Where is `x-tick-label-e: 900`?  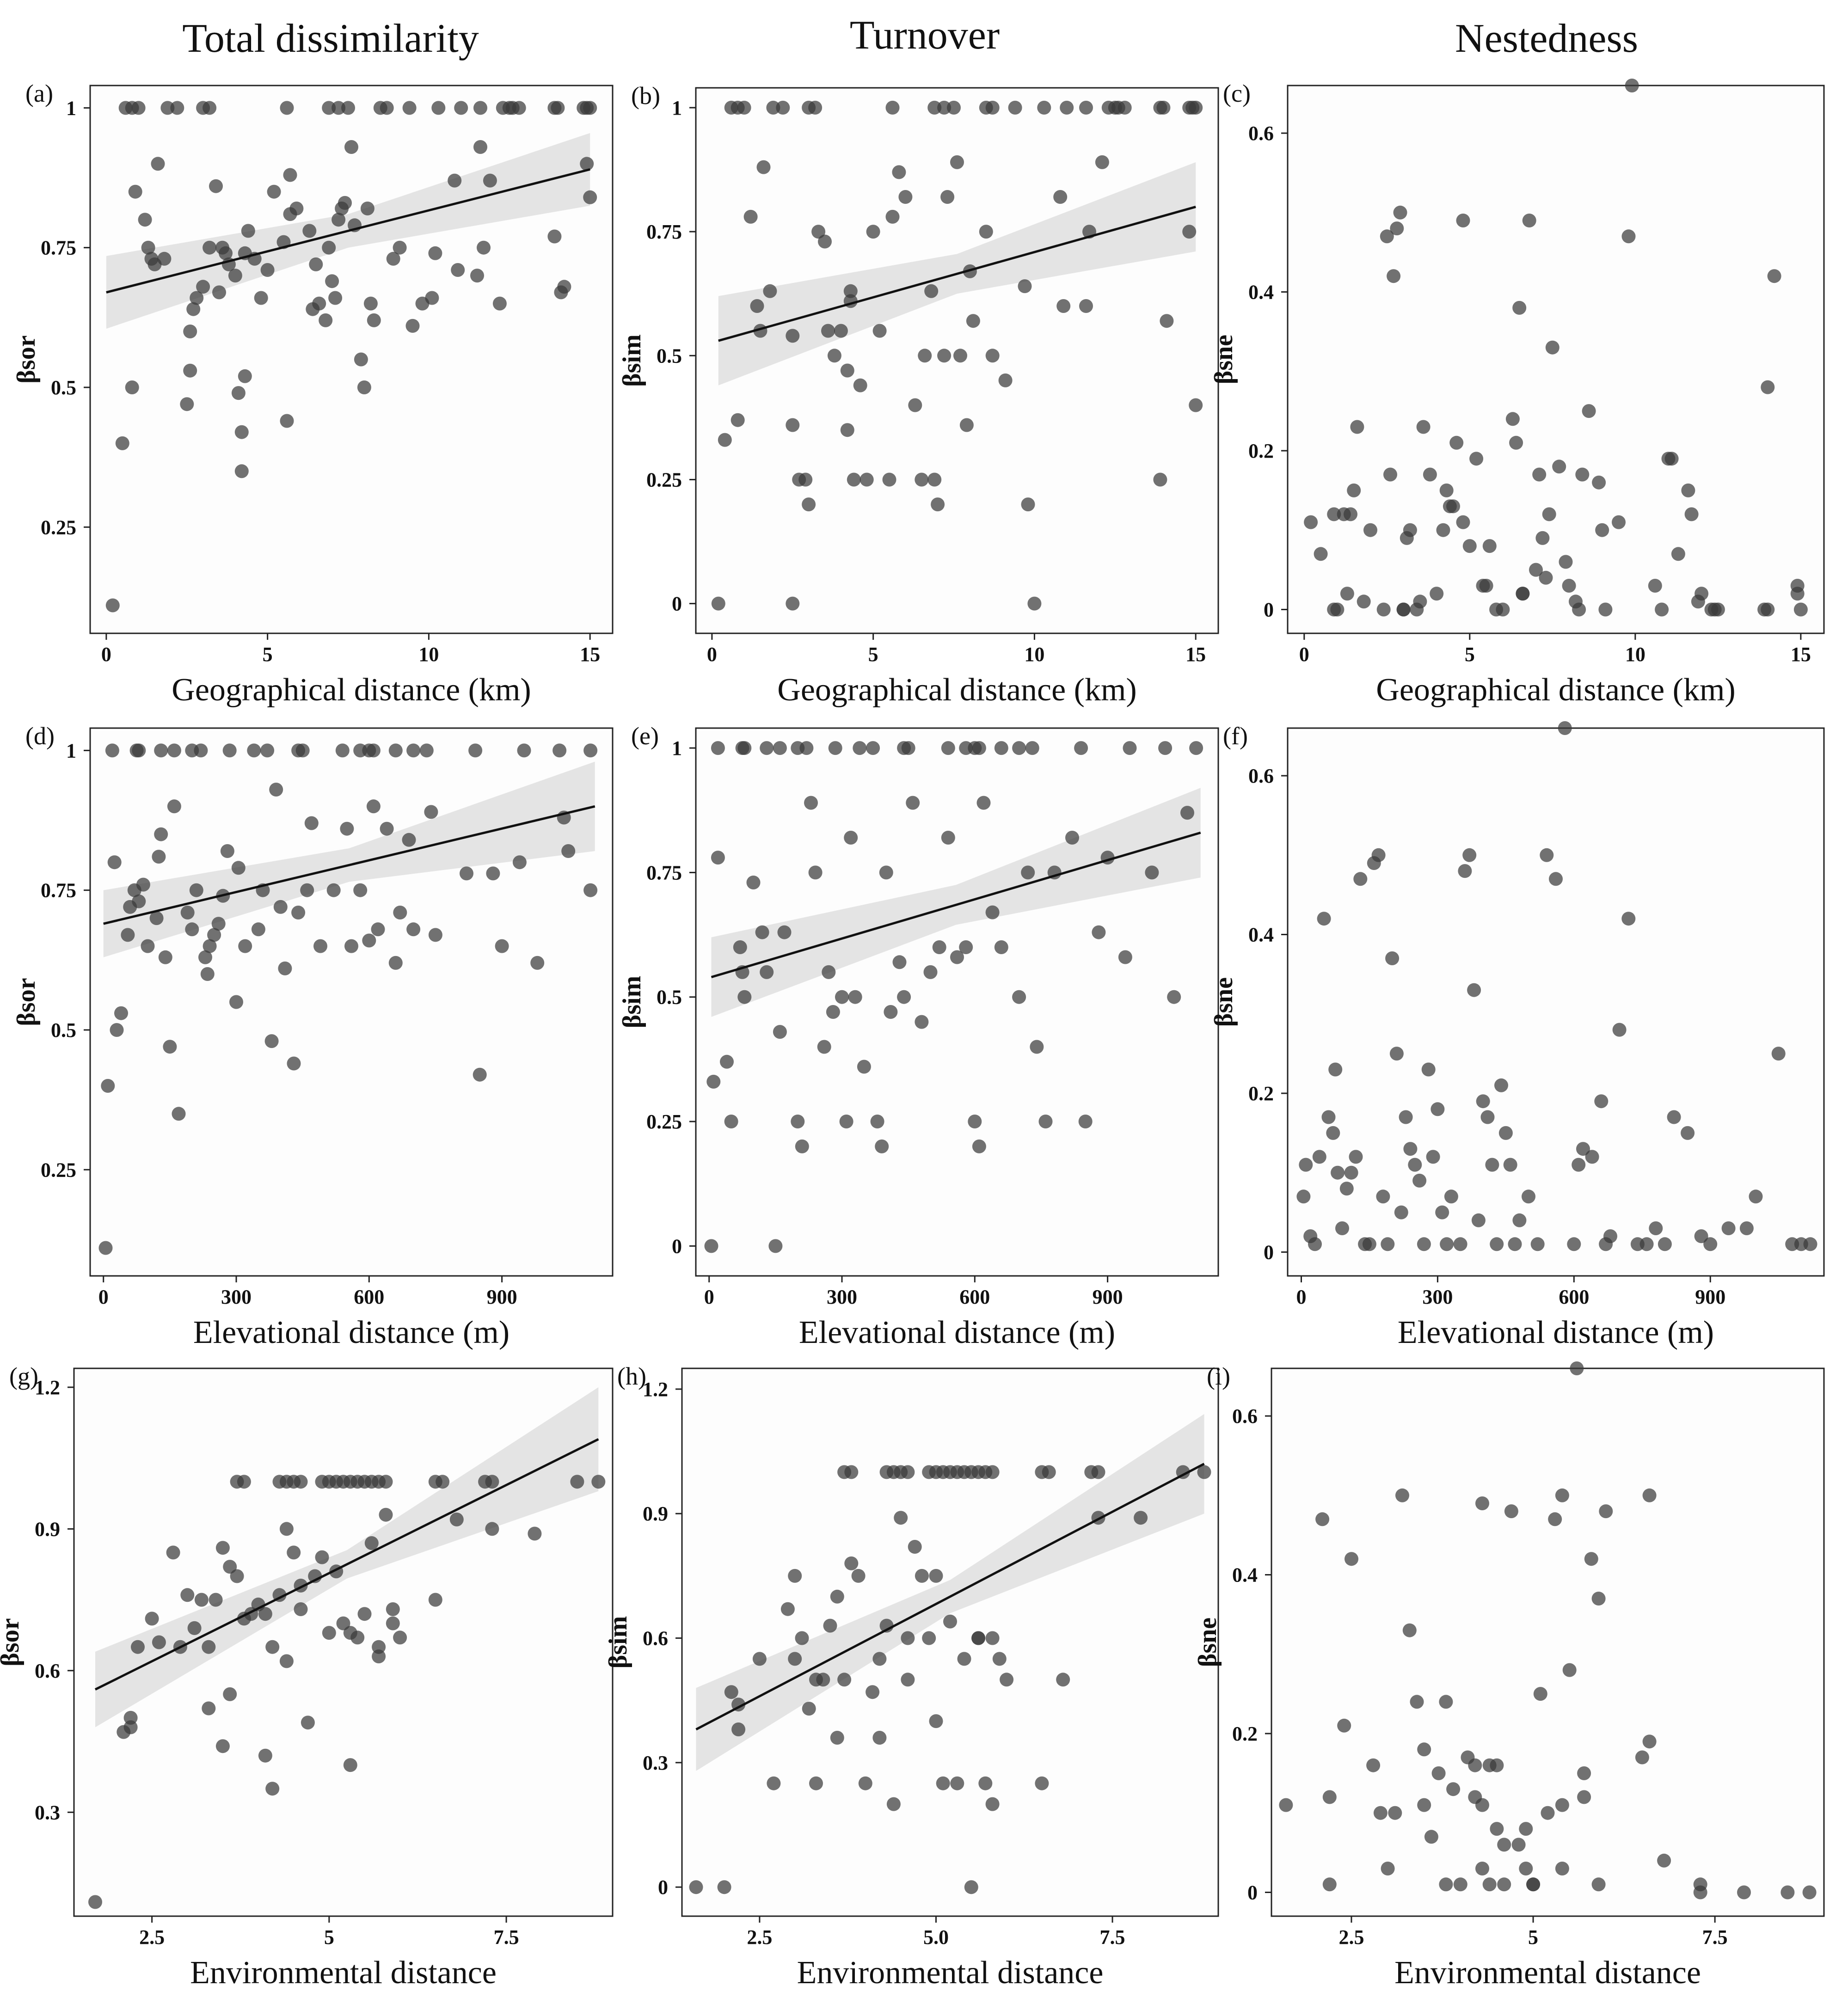 x-tick-label-e: 900 is located at coordinates (1108, 1297).